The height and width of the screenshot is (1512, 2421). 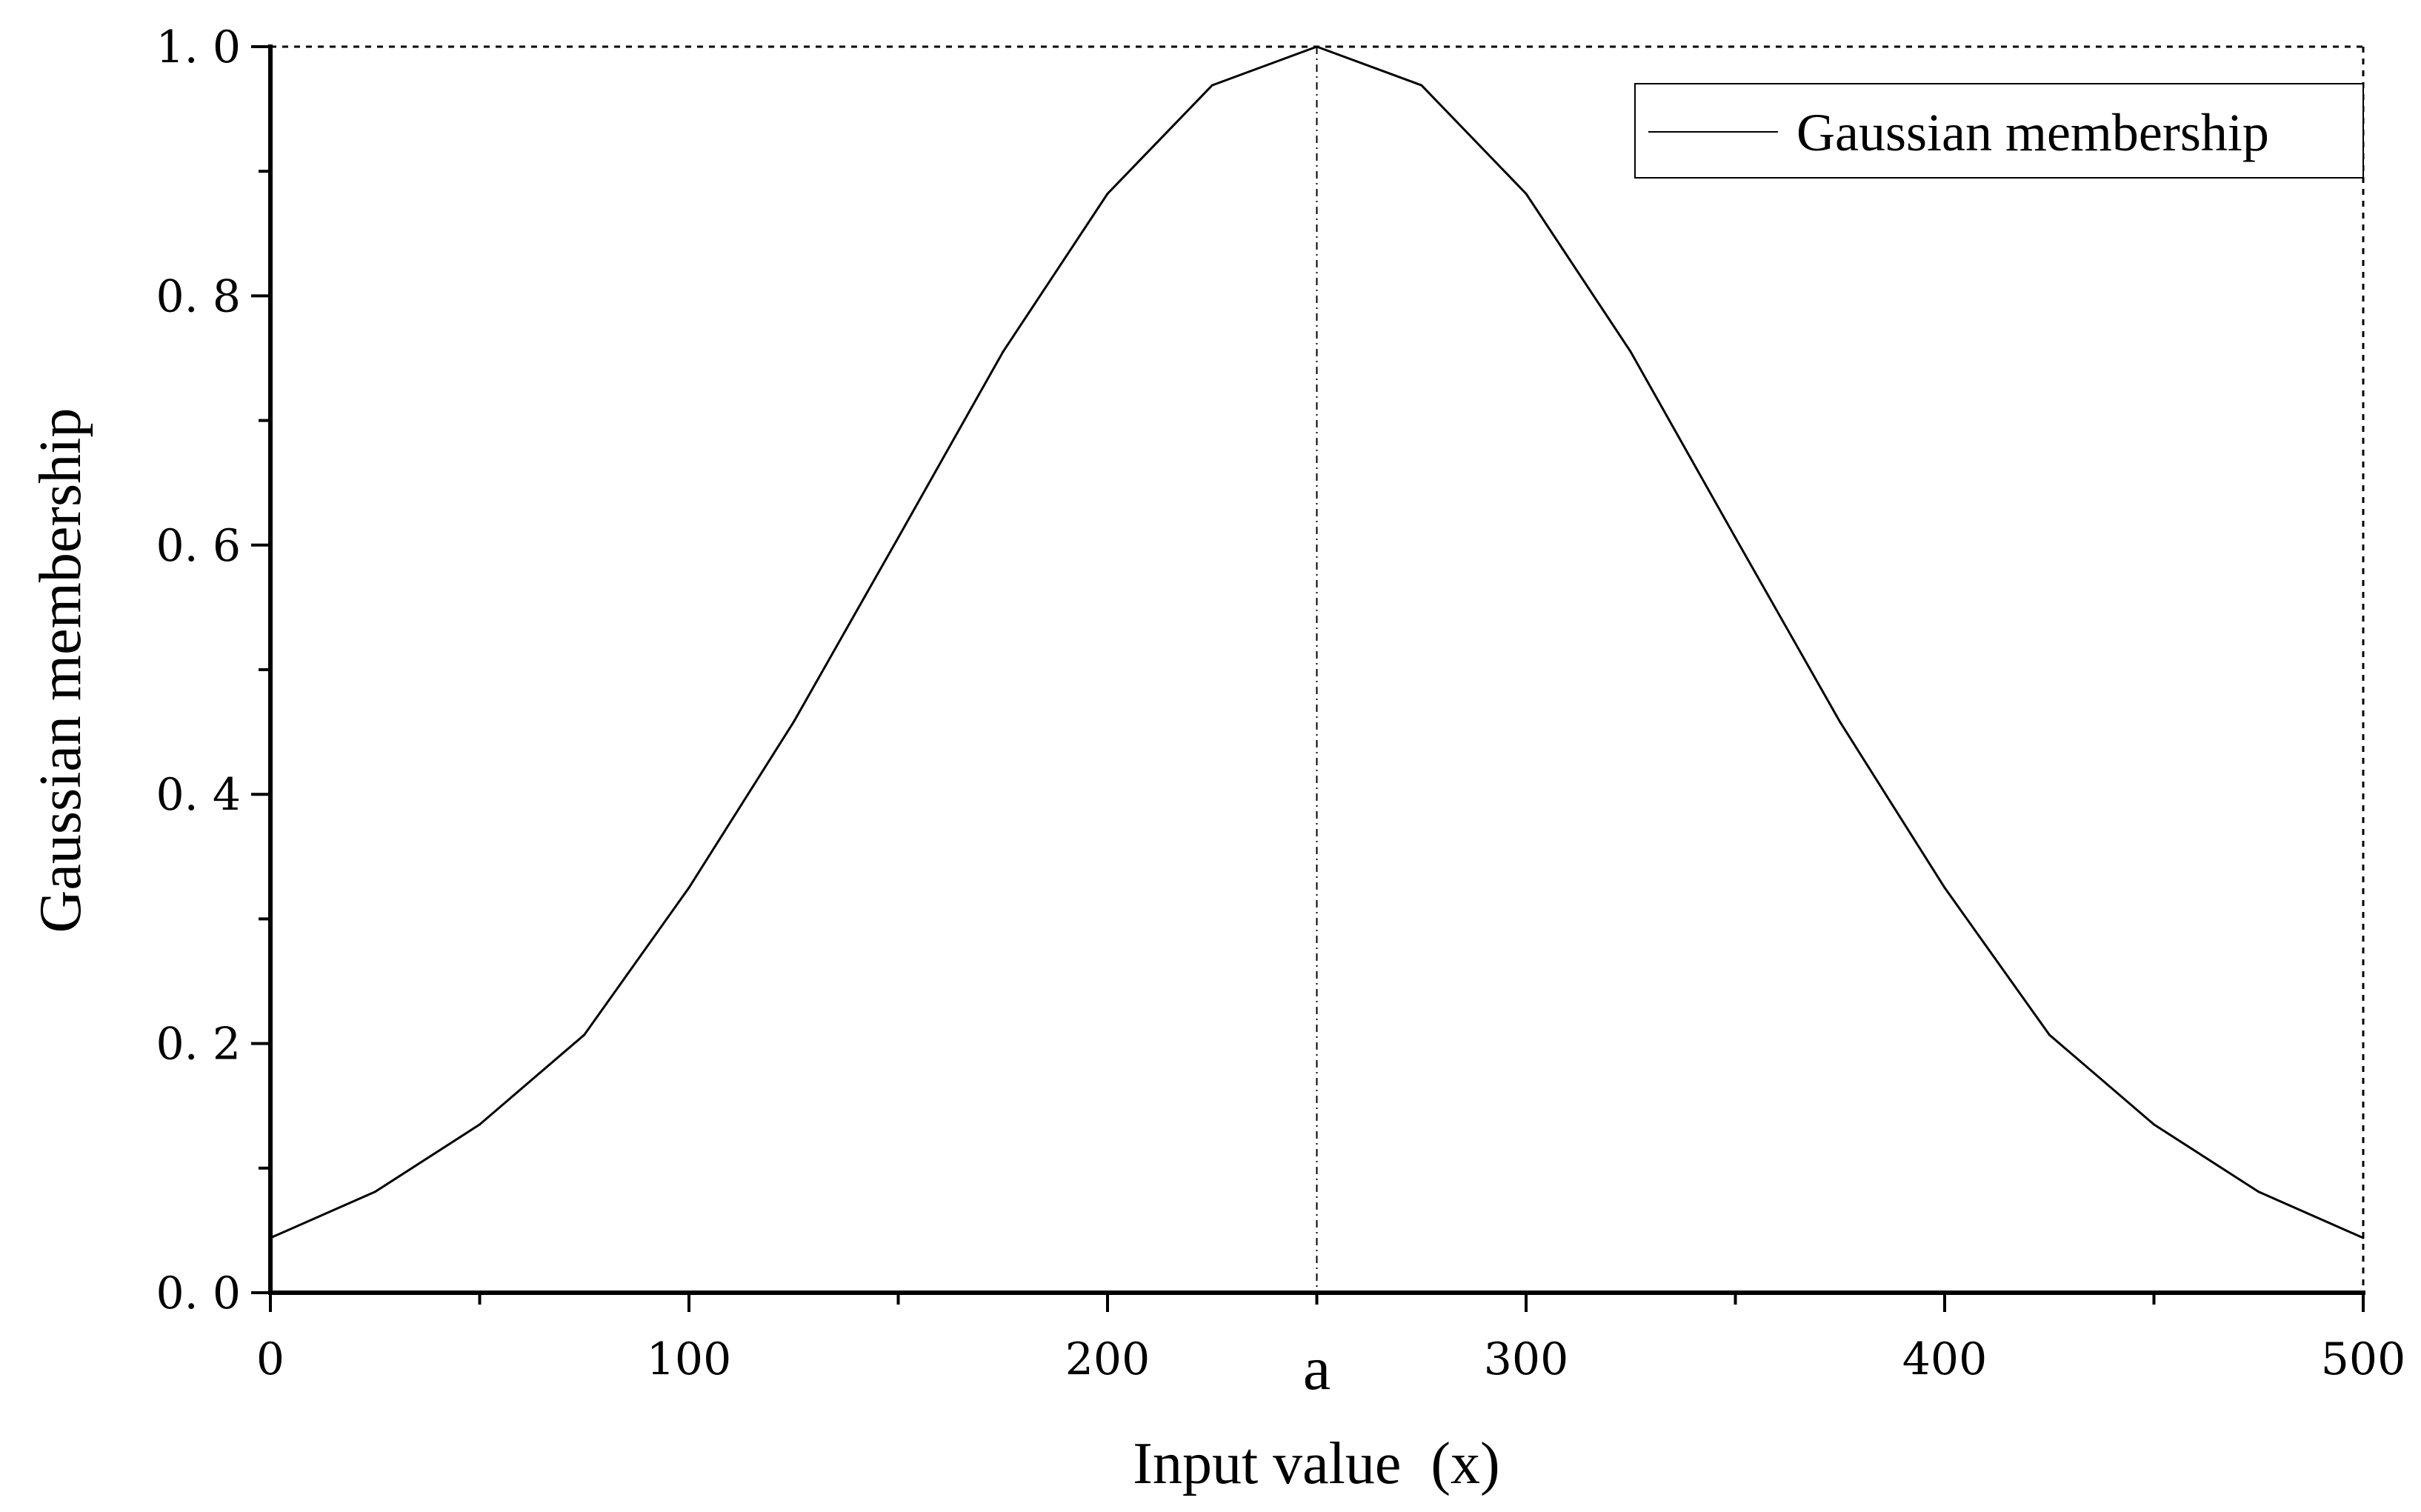 I want to click on x-axis-title: Input value (x), so click(x=1316, y=1463).